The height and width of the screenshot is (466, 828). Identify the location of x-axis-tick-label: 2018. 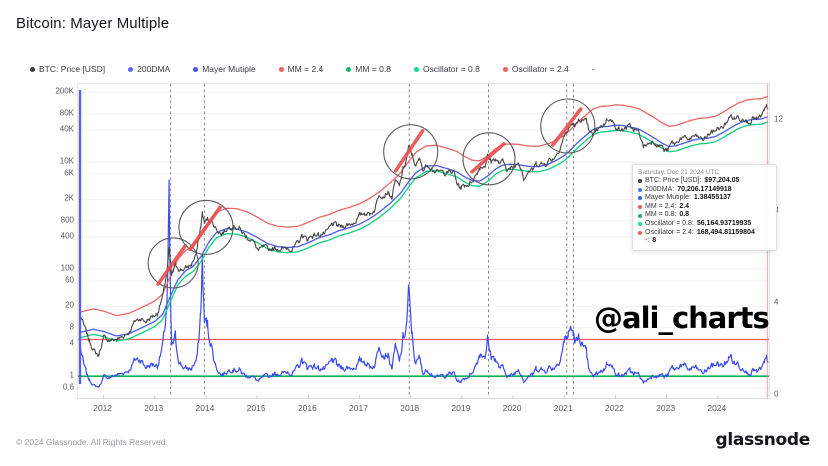
(410, 408).